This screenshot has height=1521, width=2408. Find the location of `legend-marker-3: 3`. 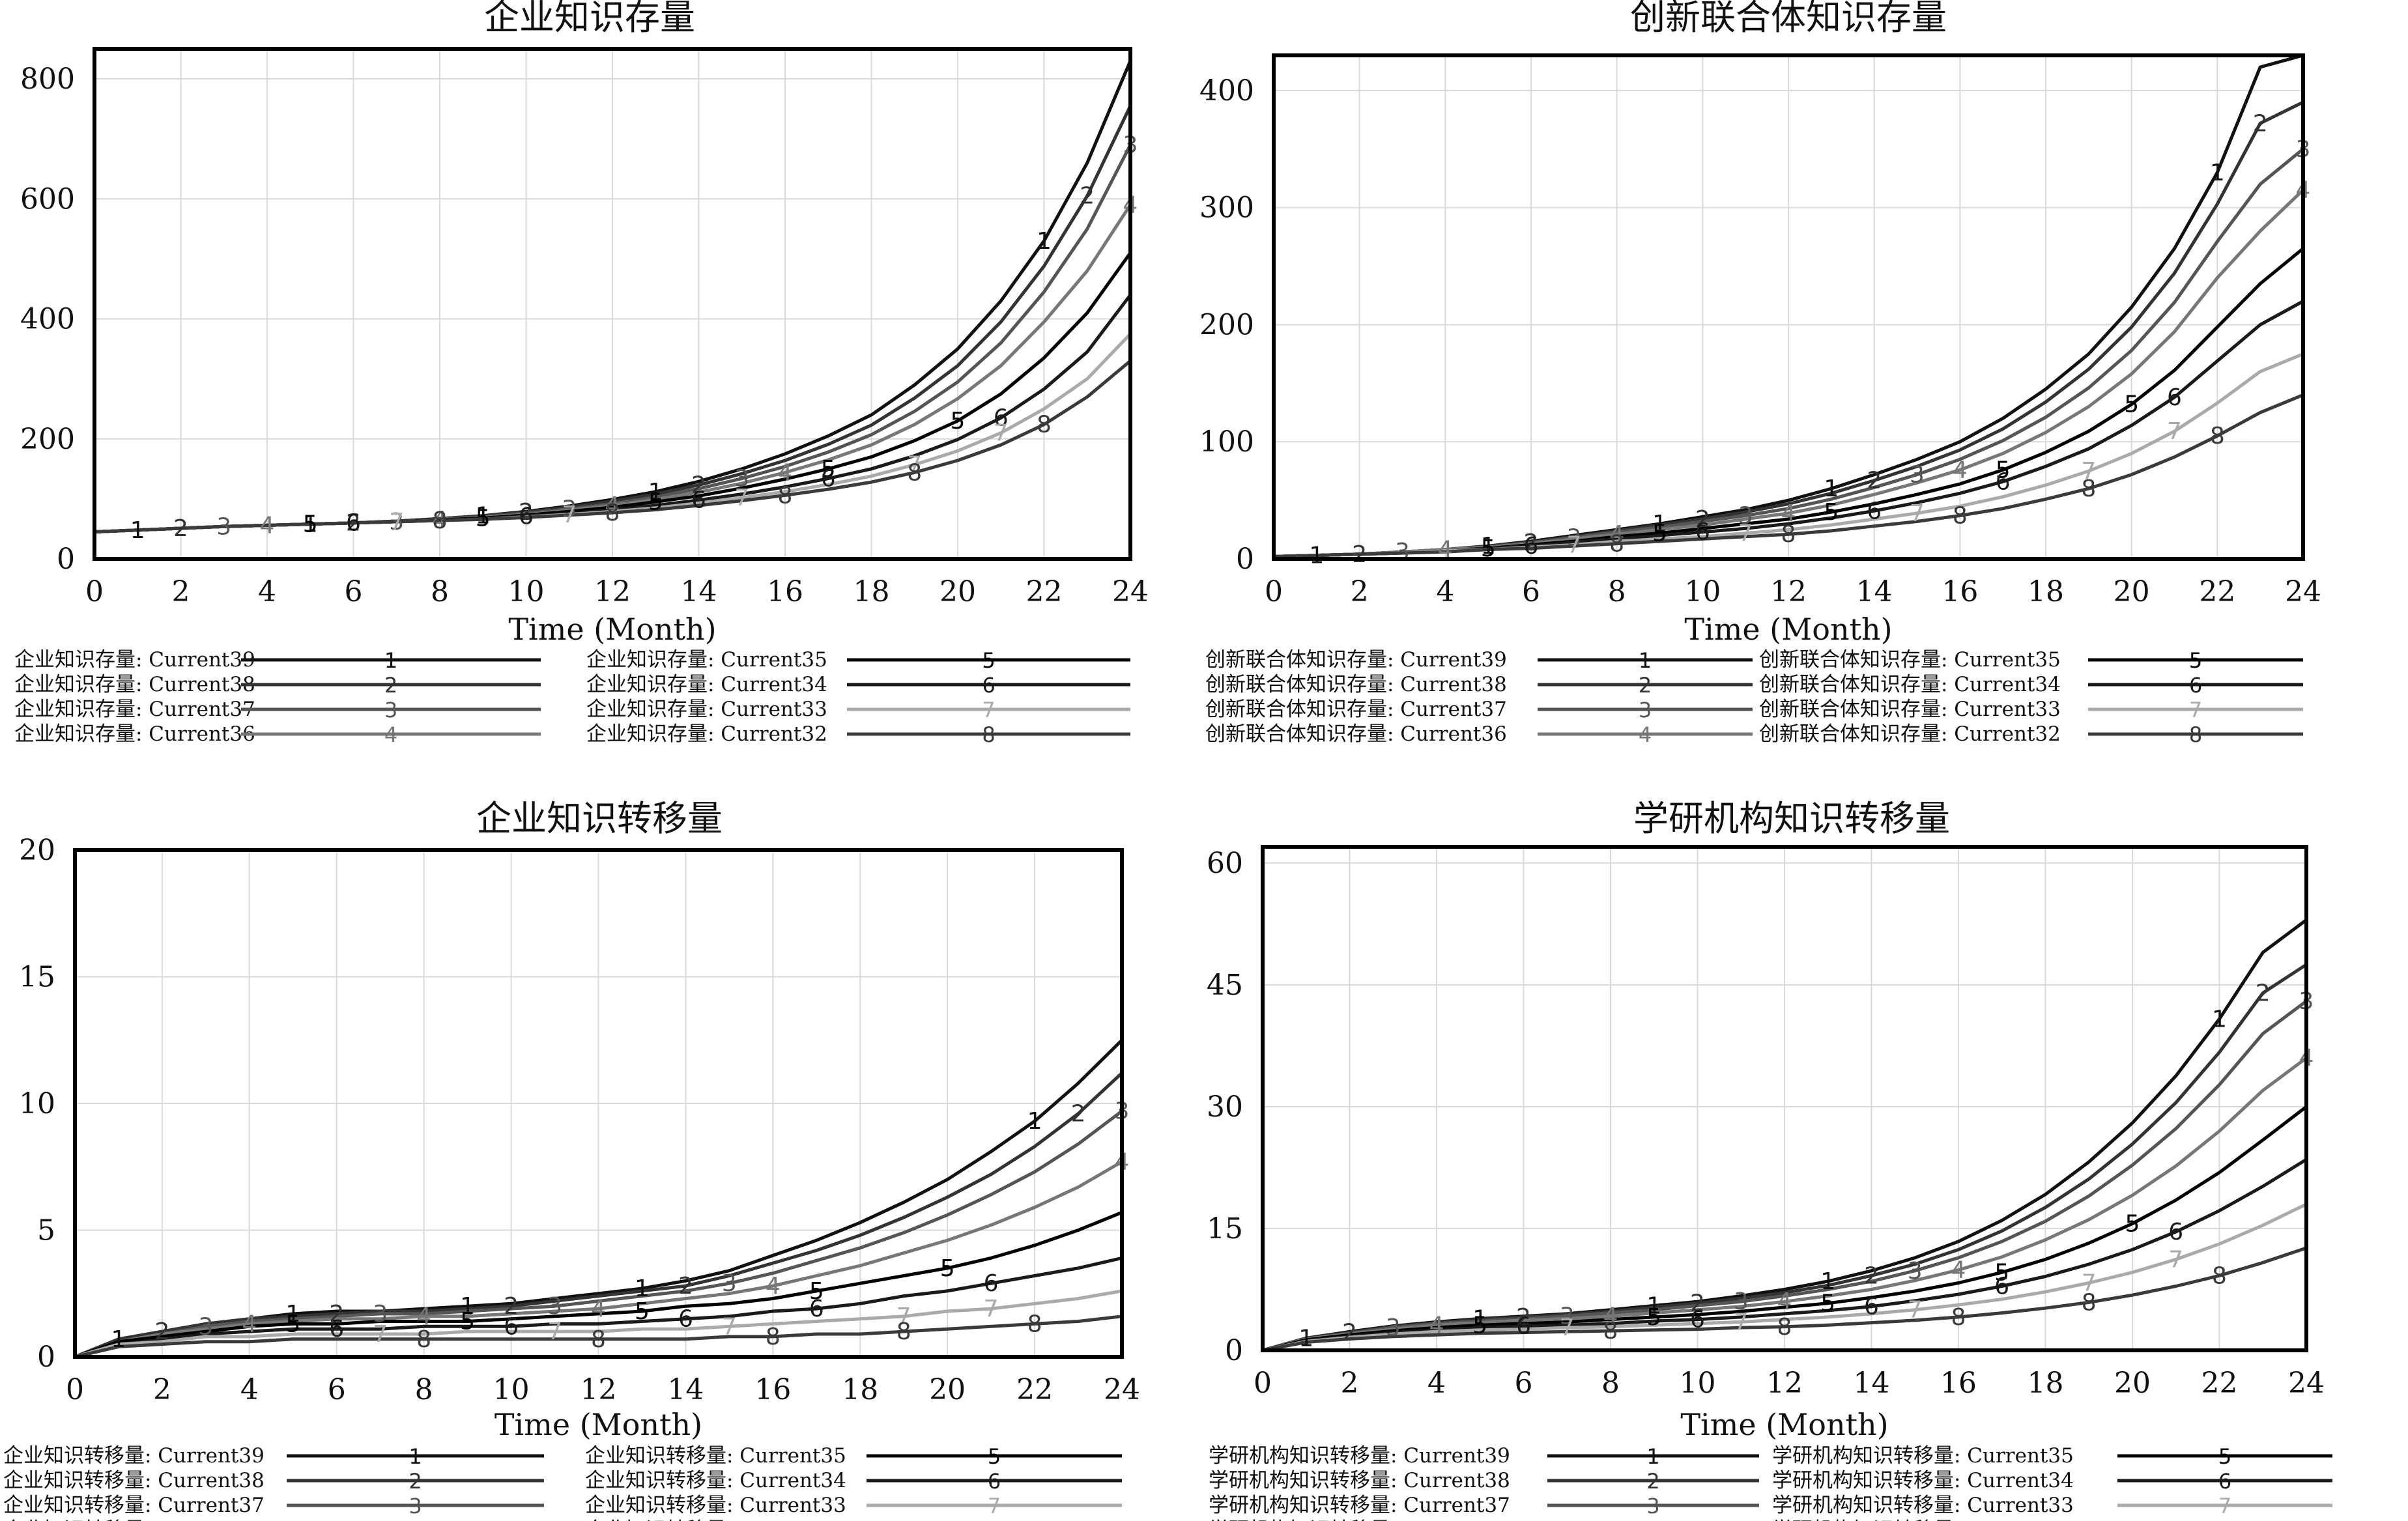

legend-marker-3: 3 is located at coordinates (390, 710).